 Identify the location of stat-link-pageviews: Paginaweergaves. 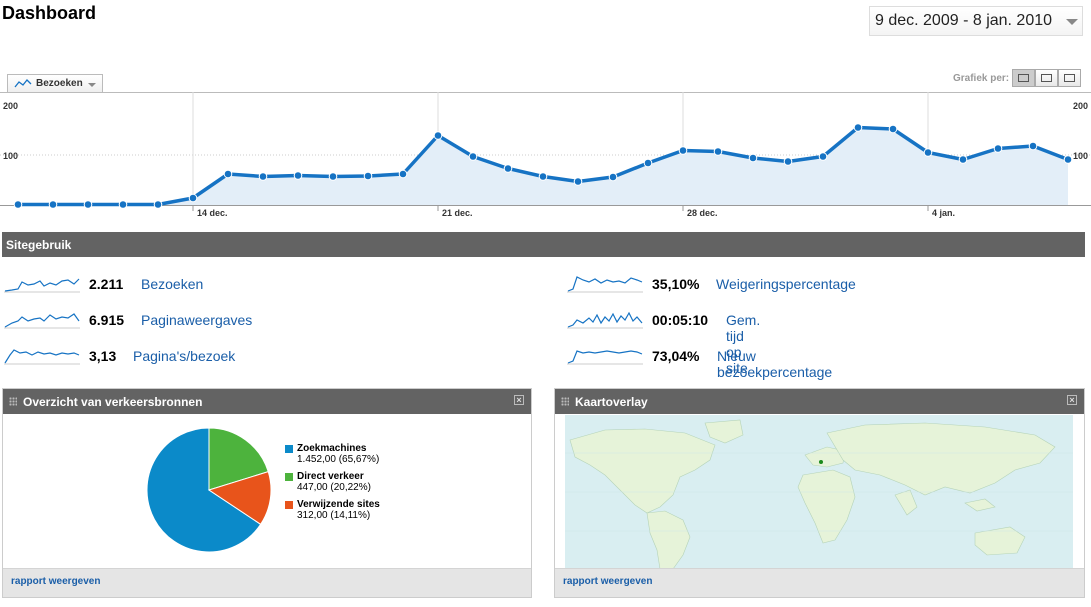
(197, 320).